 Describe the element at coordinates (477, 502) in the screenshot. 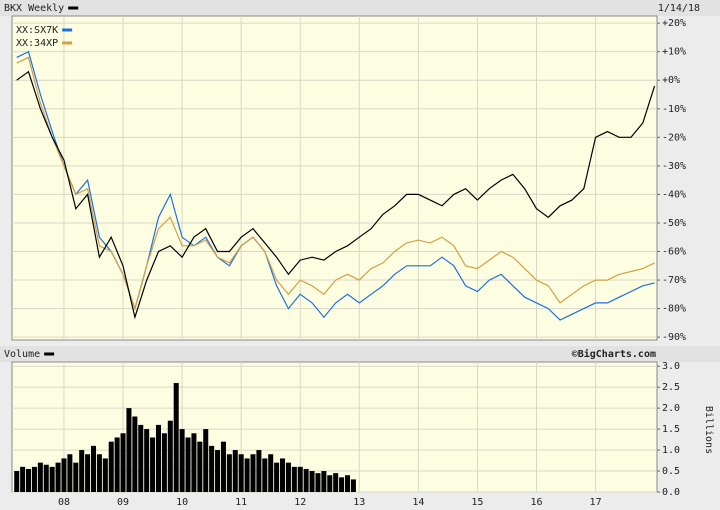

I see `x-tick-label: 15` at that location.